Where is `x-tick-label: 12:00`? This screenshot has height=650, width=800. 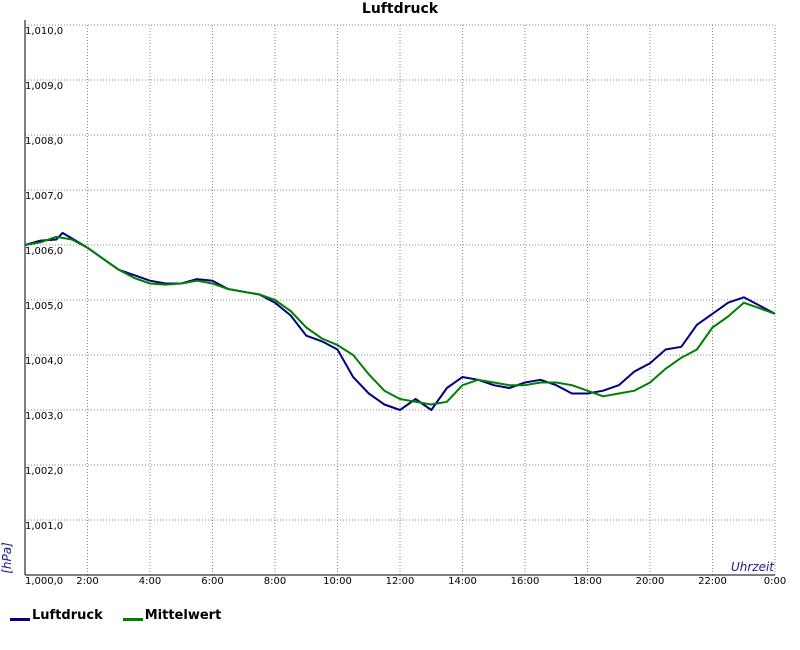 x-tick-label: 12:00 is located at coordinates (400, 581).